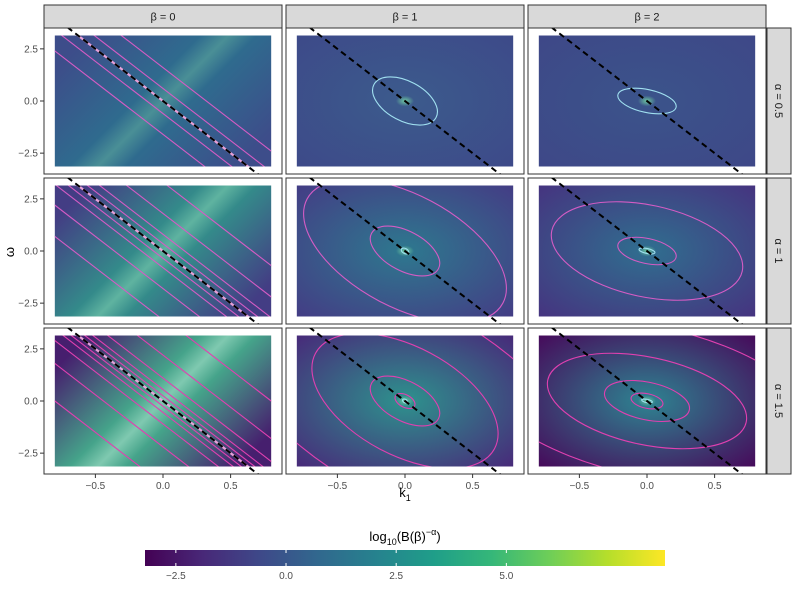  I want to click on column-strip-label: β = 0, so click(163, 18).